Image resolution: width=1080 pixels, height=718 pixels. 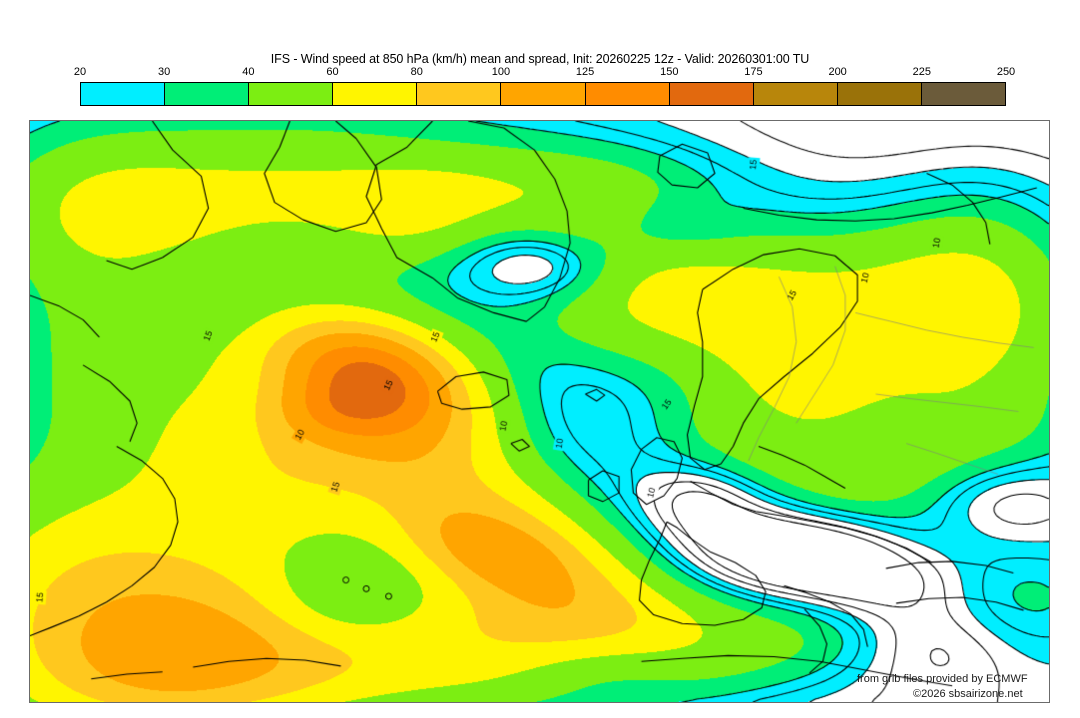 What do you see at coordinates (585, 72) in the screenshot?
I see `colorbar-tick: 125` at bounding box center [585, 72].